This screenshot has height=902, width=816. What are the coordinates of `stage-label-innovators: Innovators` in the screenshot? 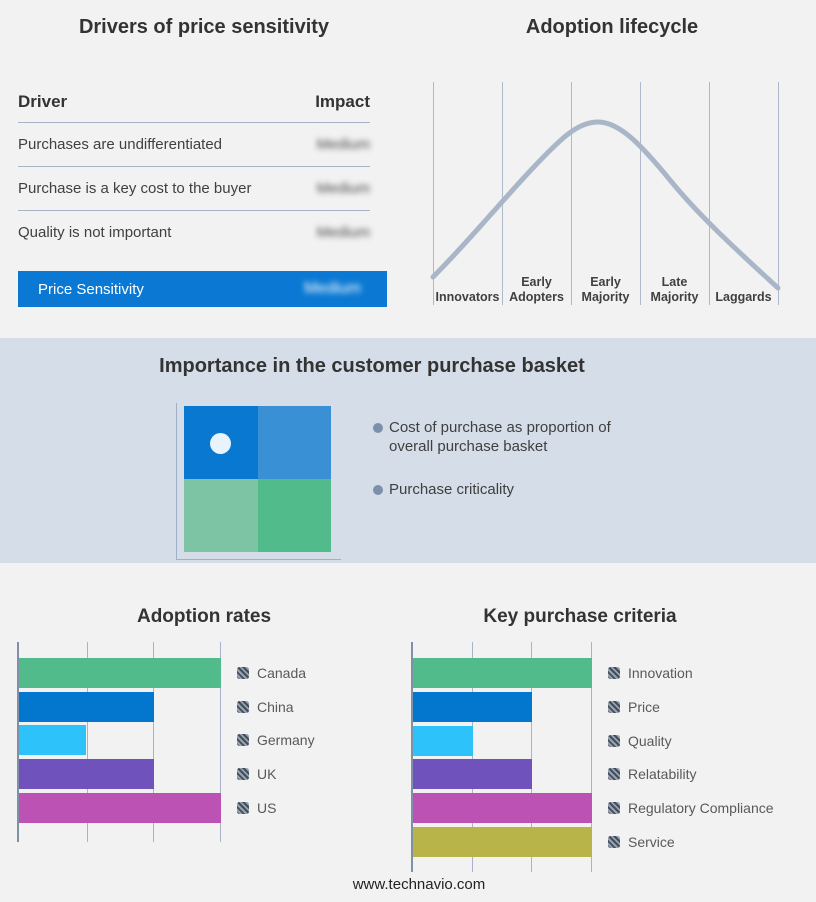 It's located at (467, 296).